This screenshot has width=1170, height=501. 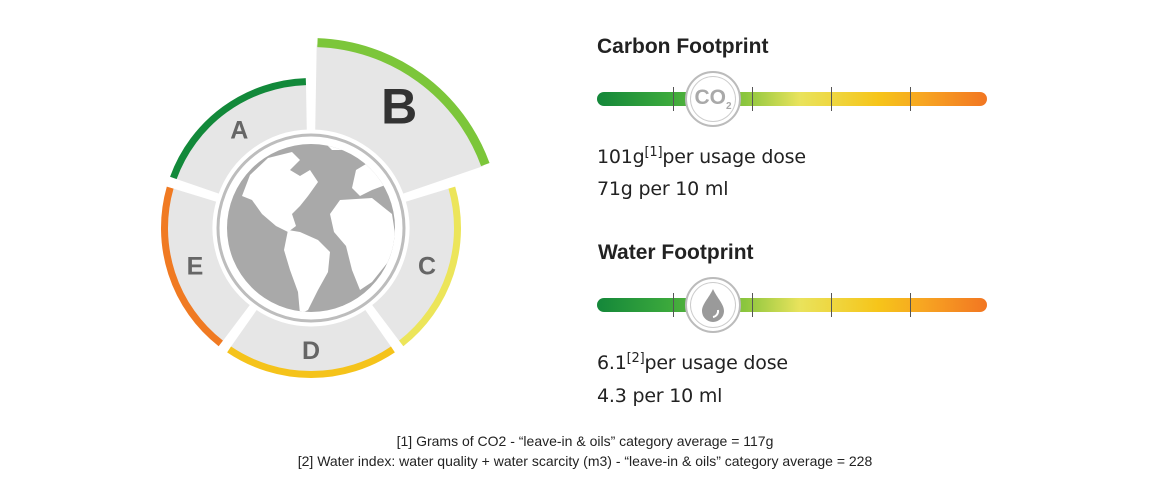 I want to click on carbon-per-10ml: 71g per 10 ml, so click(x=663, y=189).